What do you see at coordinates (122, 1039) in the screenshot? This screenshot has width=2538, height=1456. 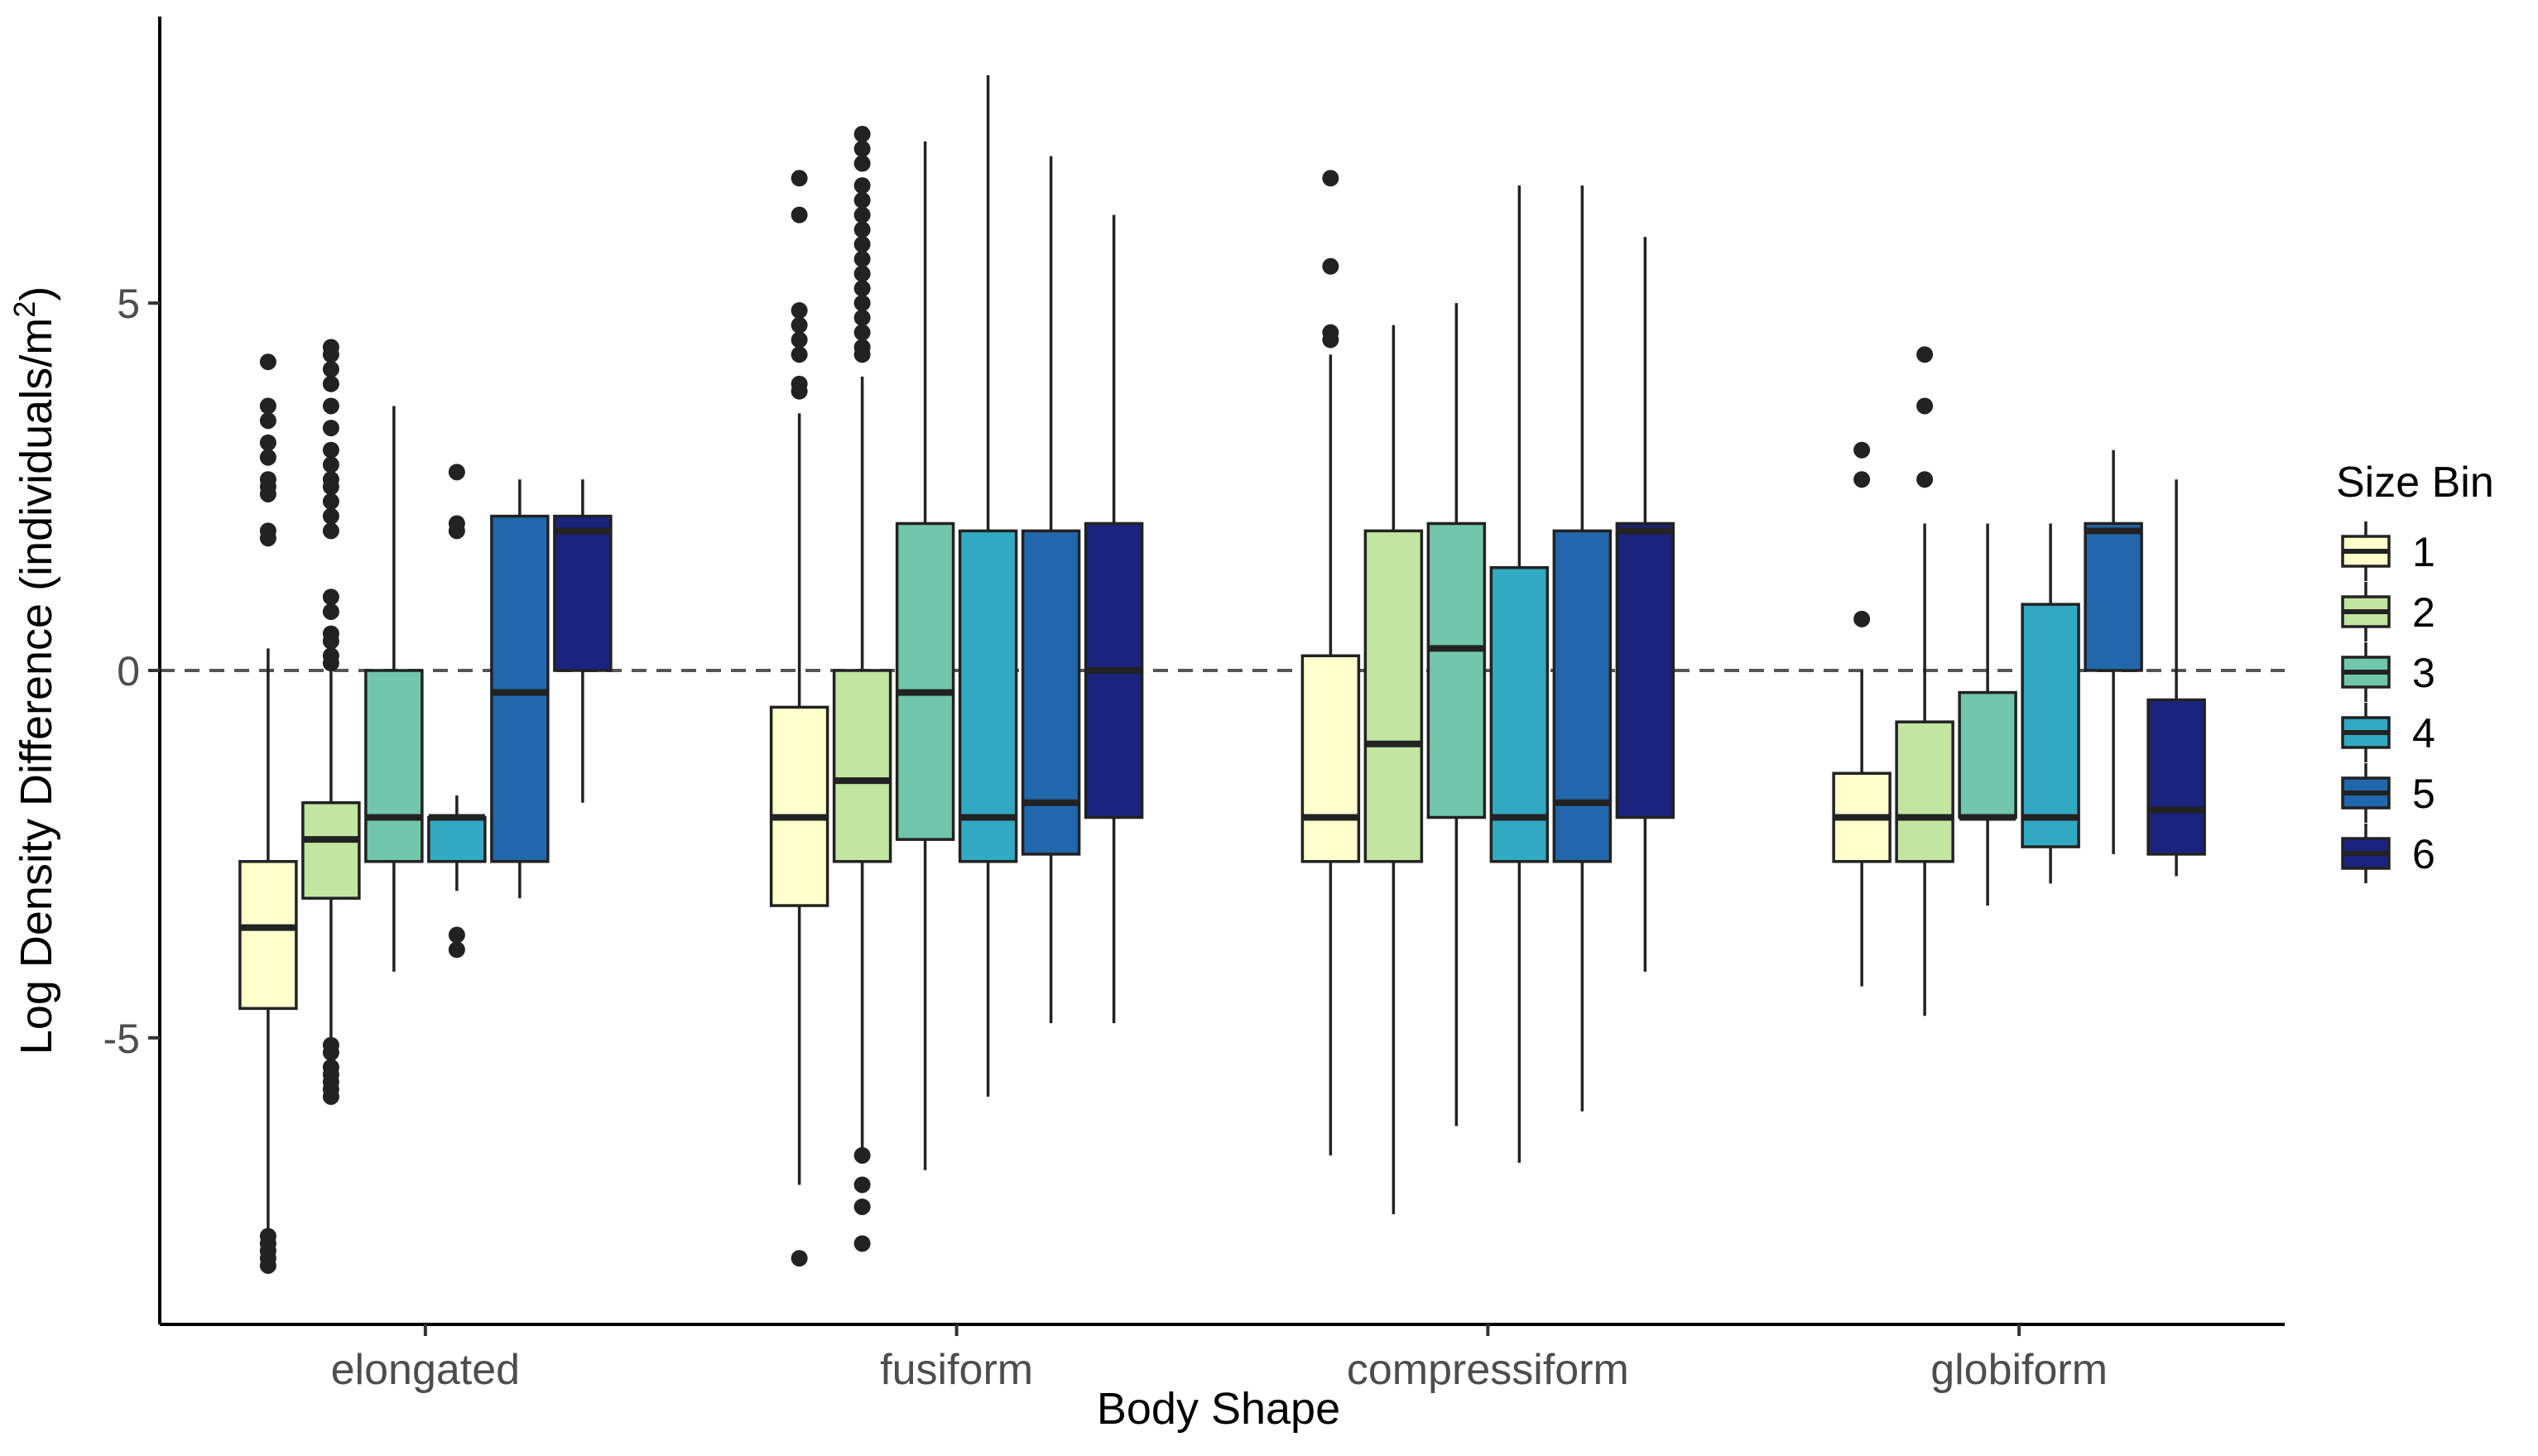 I see `y-tick-label: -5` at bounding box center [122, 1039].